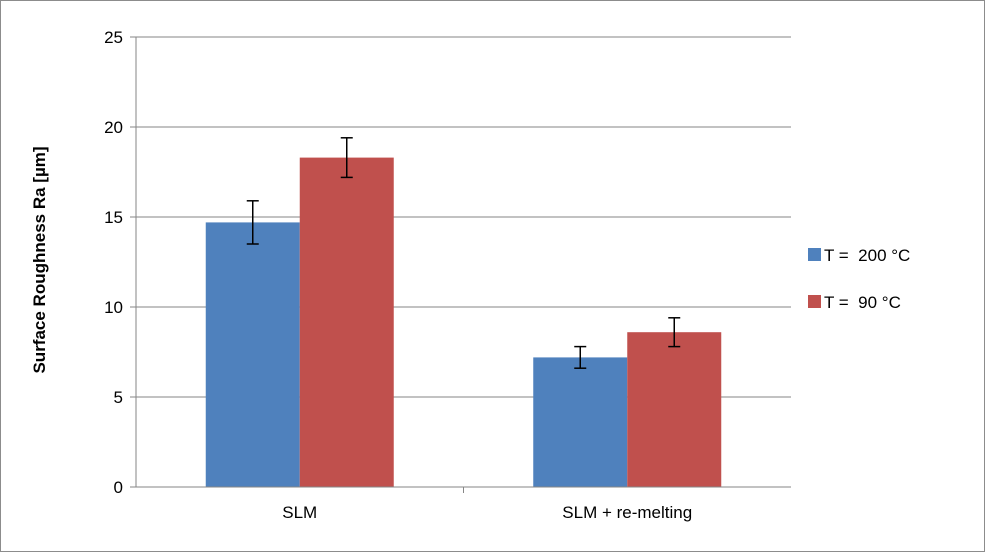  What do you see at coordinates (862, 302) in the screenshot?
I see `legend-label: T = 90 °C` at bounding box center [862, 302].